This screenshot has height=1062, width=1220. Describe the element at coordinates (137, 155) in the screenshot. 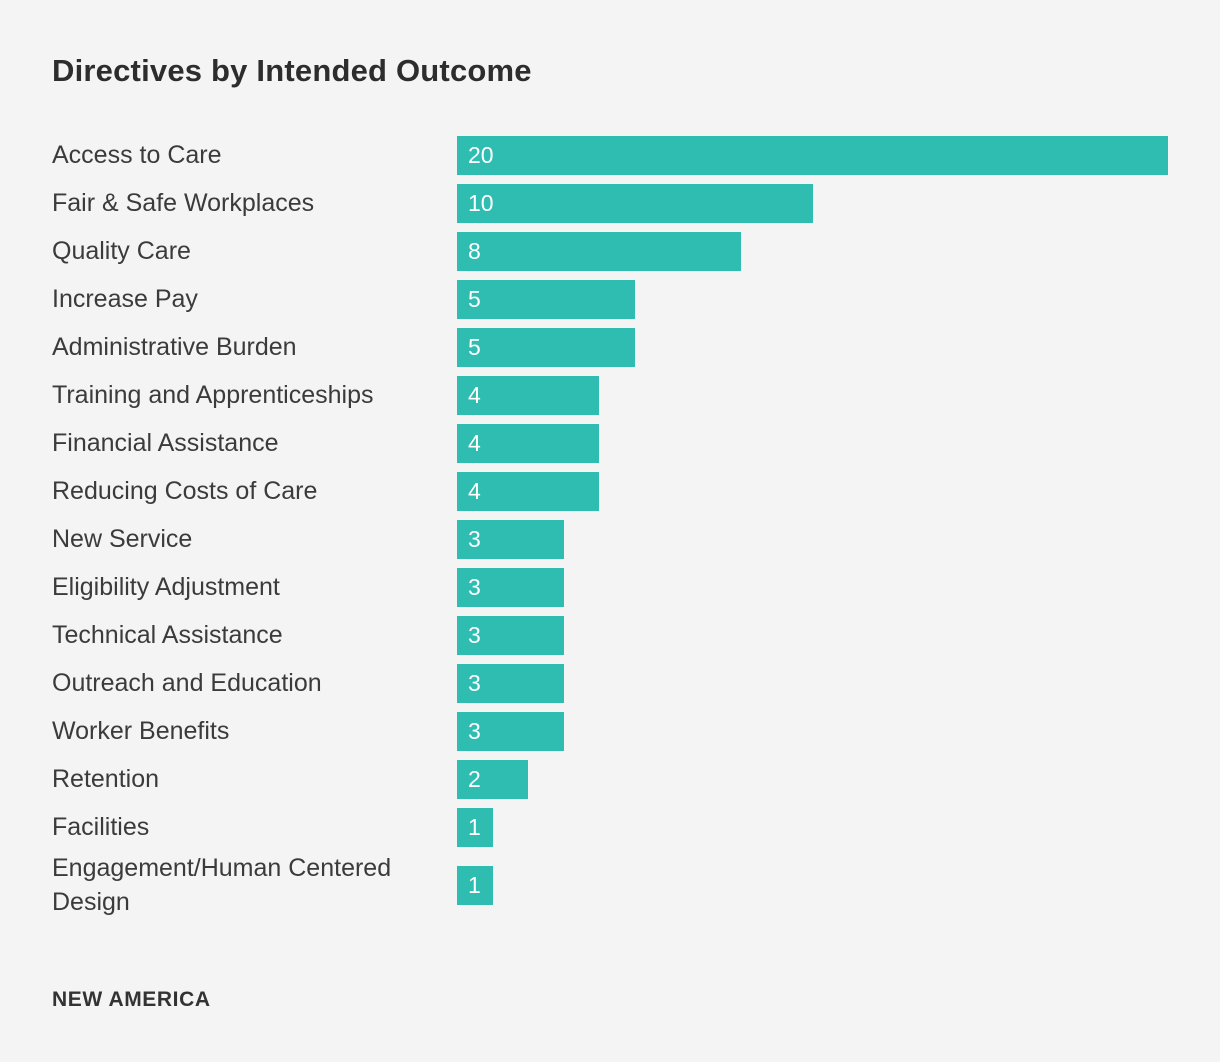

I see `category-label: Access to Care` at that location.